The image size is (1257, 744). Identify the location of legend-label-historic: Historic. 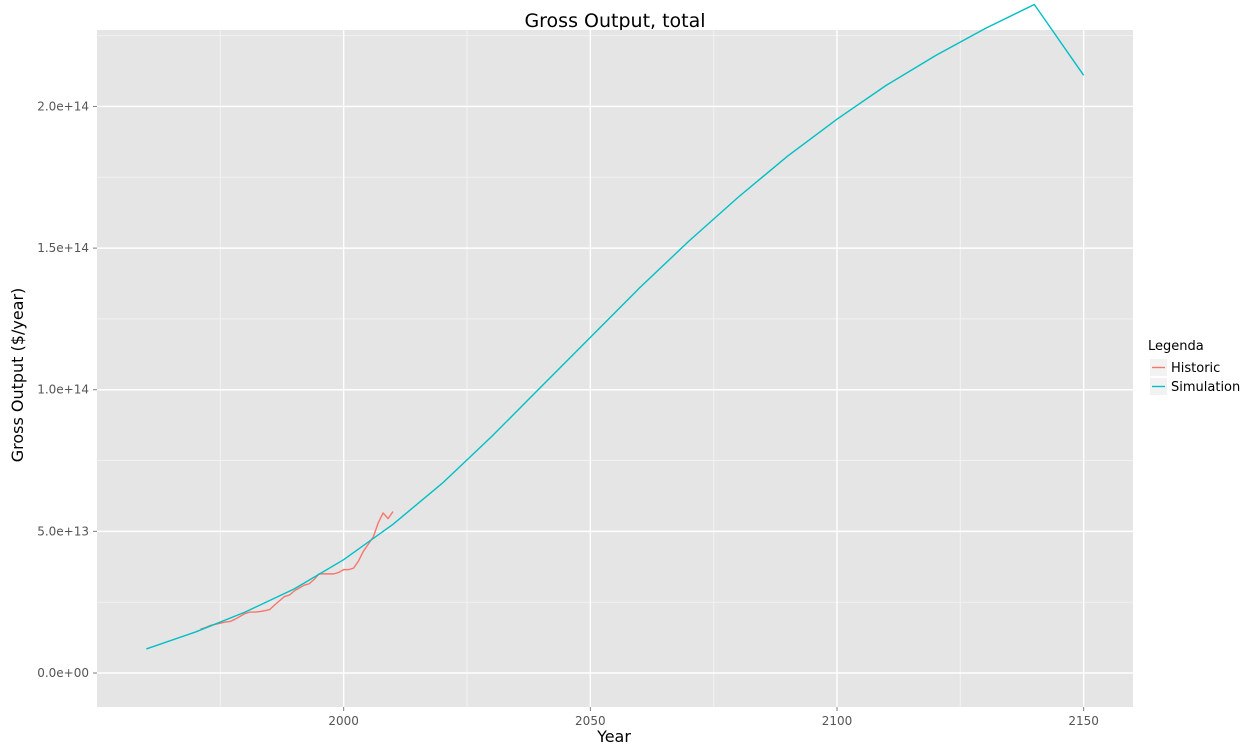
(1195, 368).